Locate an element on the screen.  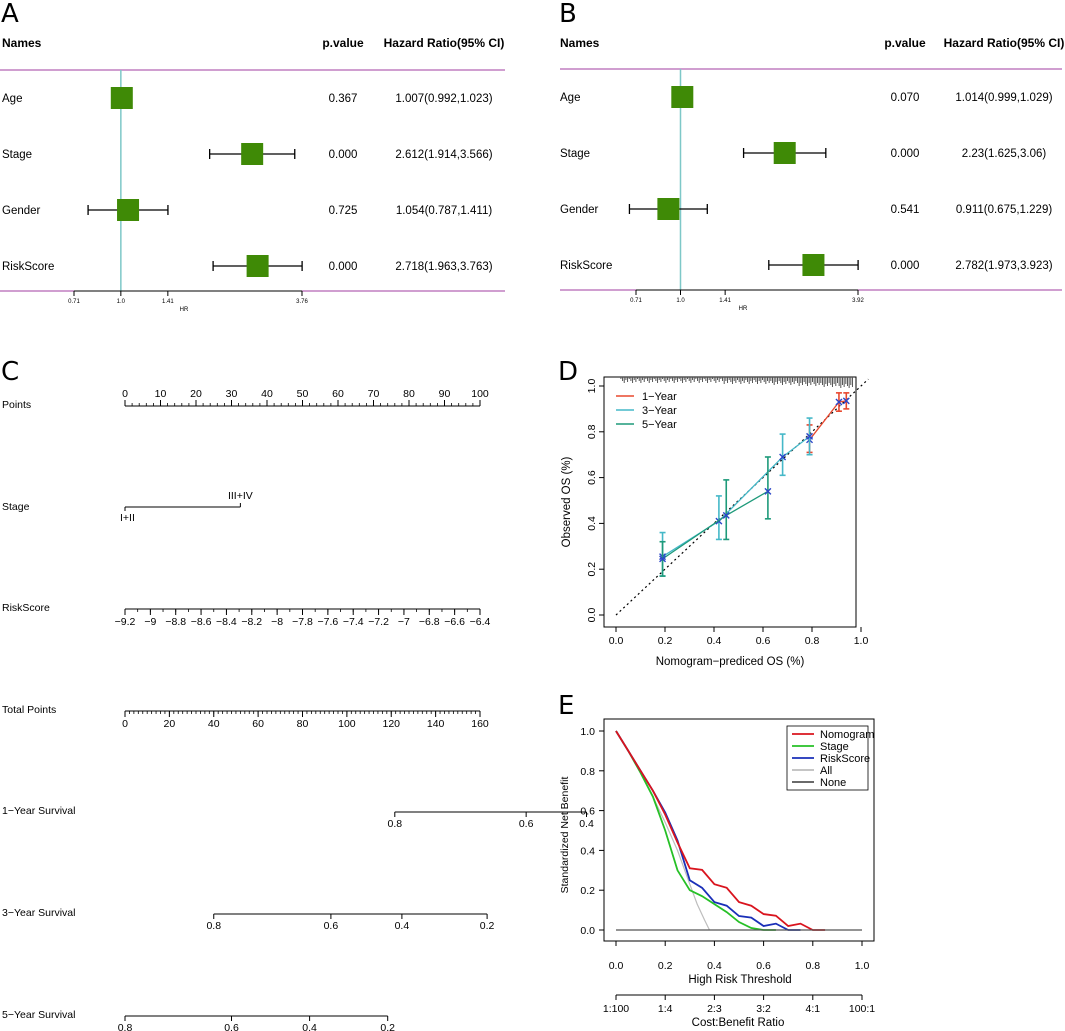
x2-tick-label: 1:100 is located at coordinates (616, 1009).